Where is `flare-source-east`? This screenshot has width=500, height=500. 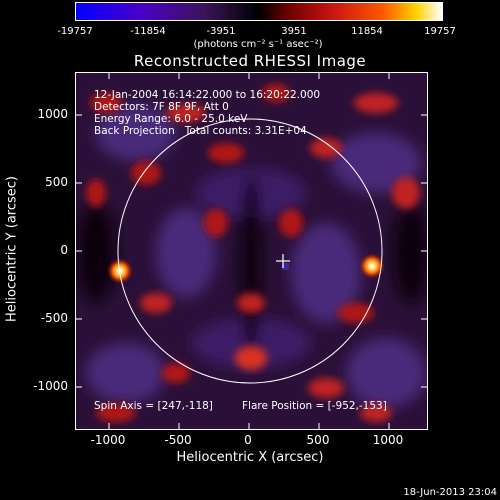
flare-source-east is located at coordinates (372, 266).